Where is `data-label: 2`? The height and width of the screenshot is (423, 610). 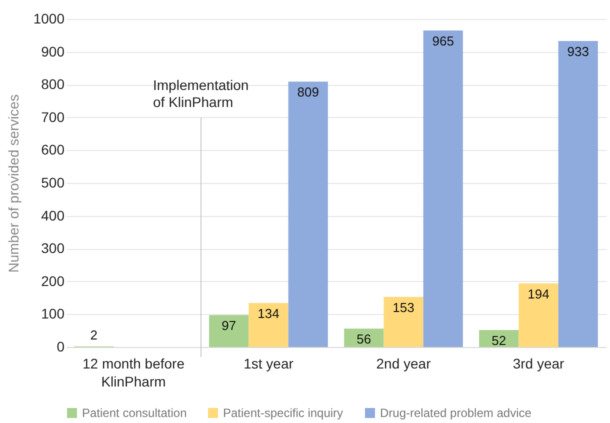
data-label: 2 is located at coordinates (94, 334).